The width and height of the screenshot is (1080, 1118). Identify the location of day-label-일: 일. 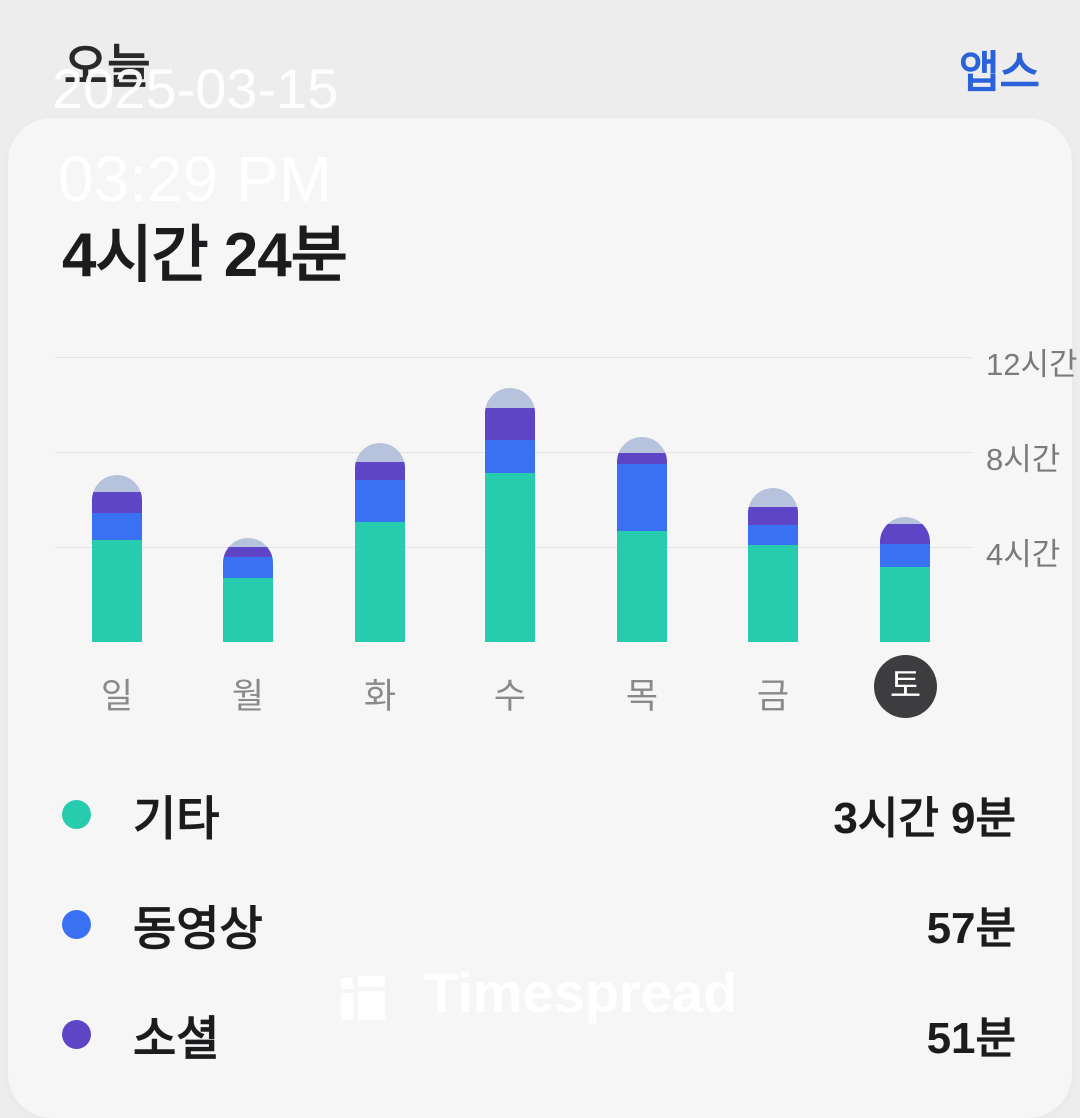
(117, 696).